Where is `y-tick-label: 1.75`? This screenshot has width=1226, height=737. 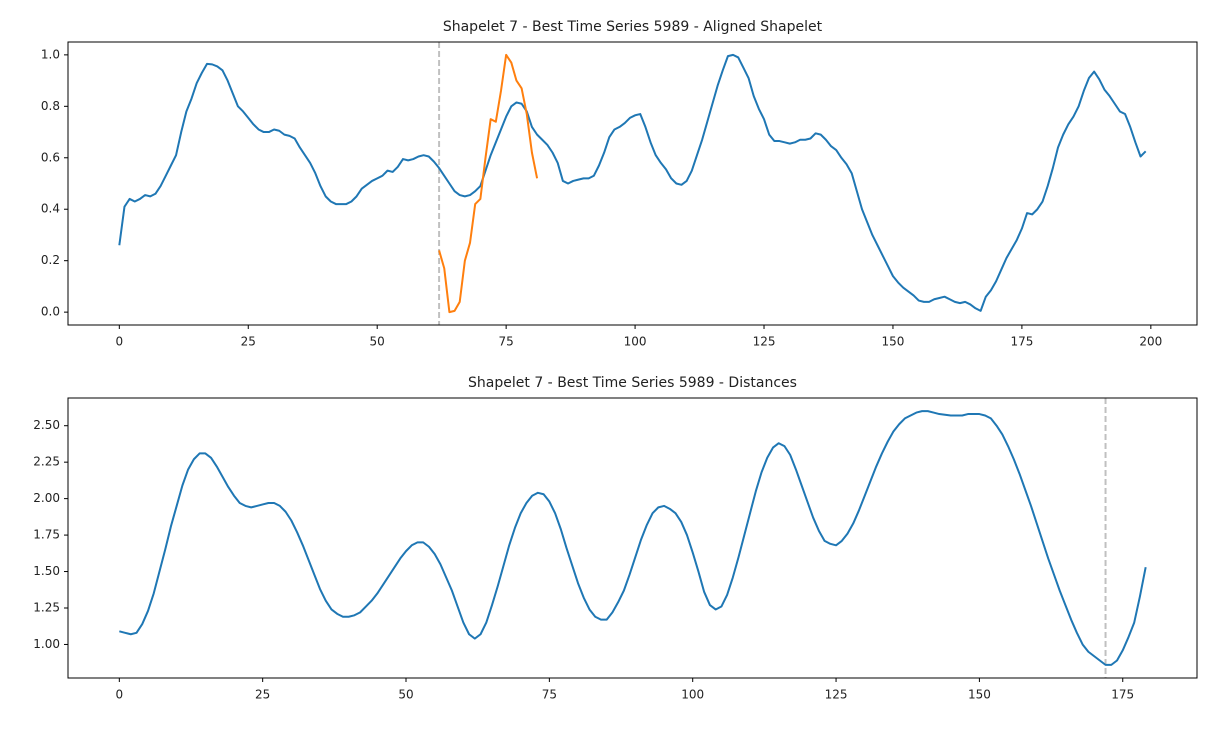 y-tick-label: 1.75 is located at coordinates (46, 535).